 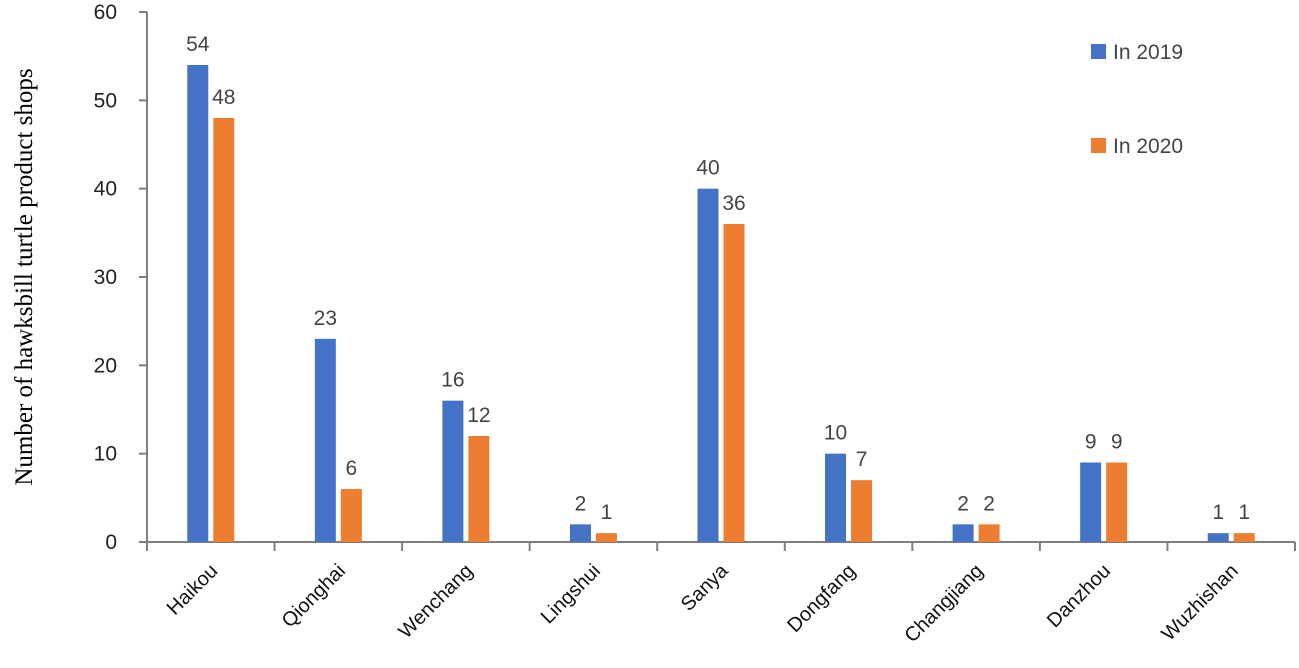 What do you see at coordinates (849, 497) in the screenshot?
I see `category-group-dongfang` at bounding box center [849, 497].